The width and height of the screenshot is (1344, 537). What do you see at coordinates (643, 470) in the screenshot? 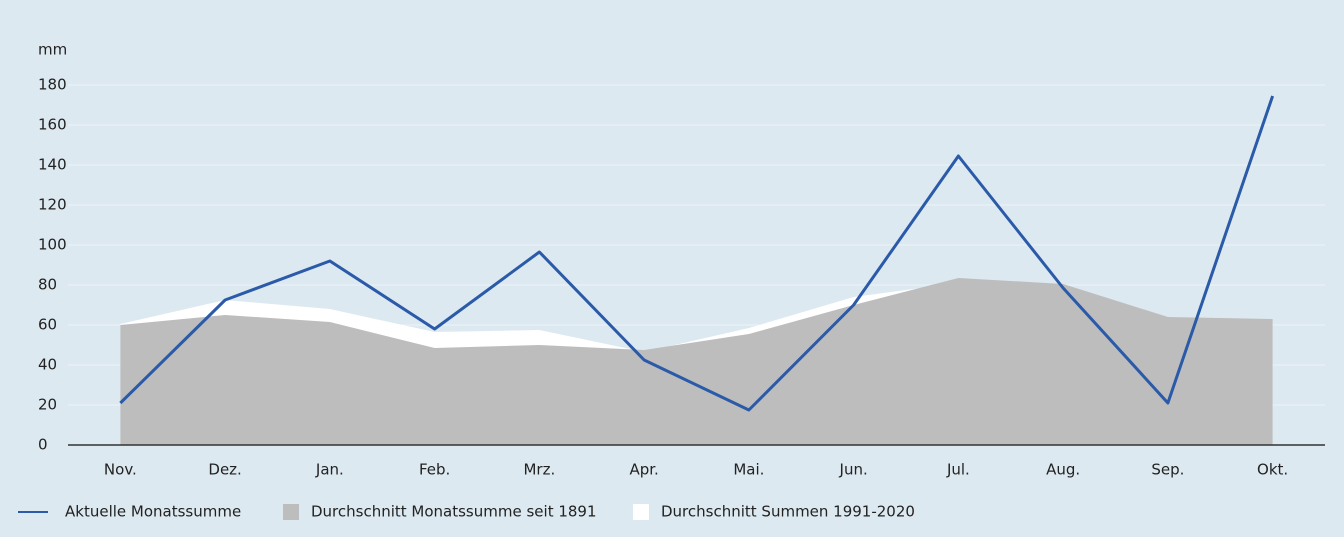
I see `x-tick-label: Apr.` at bounding box center [643, 470].